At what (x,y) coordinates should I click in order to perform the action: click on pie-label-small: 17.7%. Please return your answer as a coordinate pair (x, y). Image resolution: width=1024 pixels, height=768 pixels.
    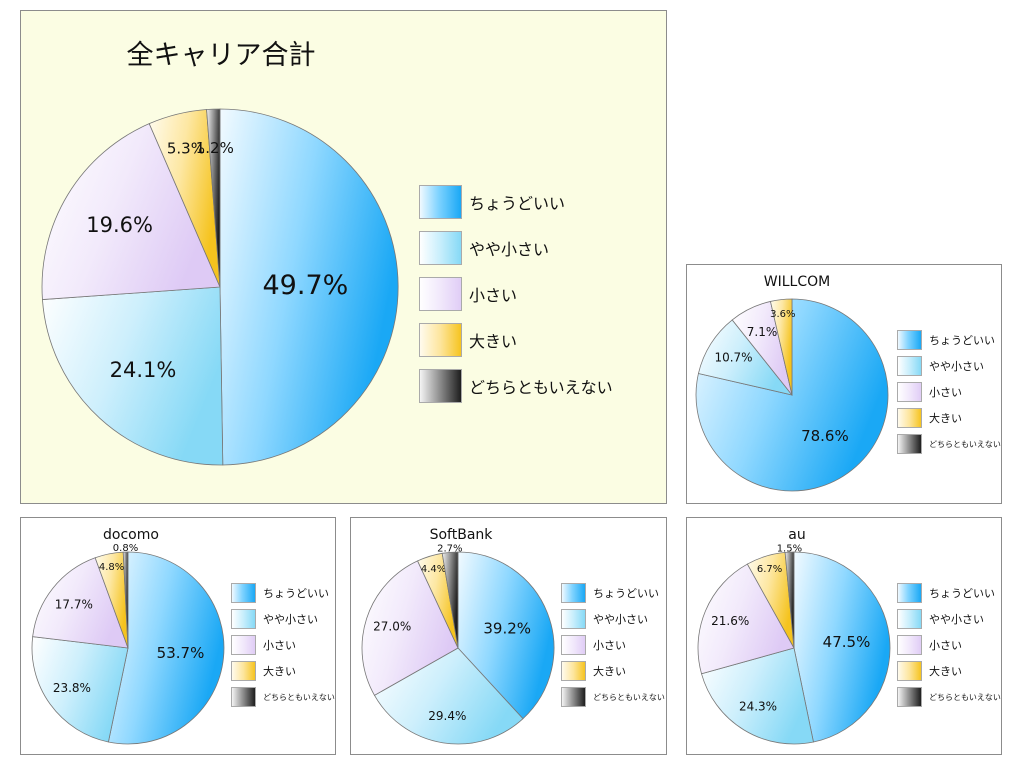
    Looking at the image, I should click on (74, 605).